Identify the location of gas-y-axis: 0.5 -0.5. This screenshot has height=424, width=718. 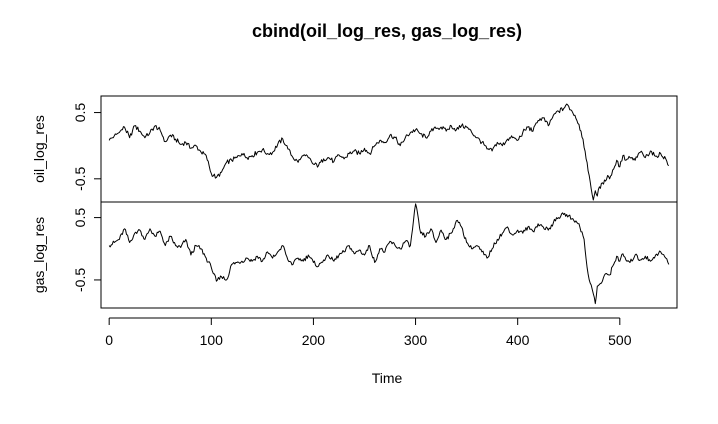
(86, 250).